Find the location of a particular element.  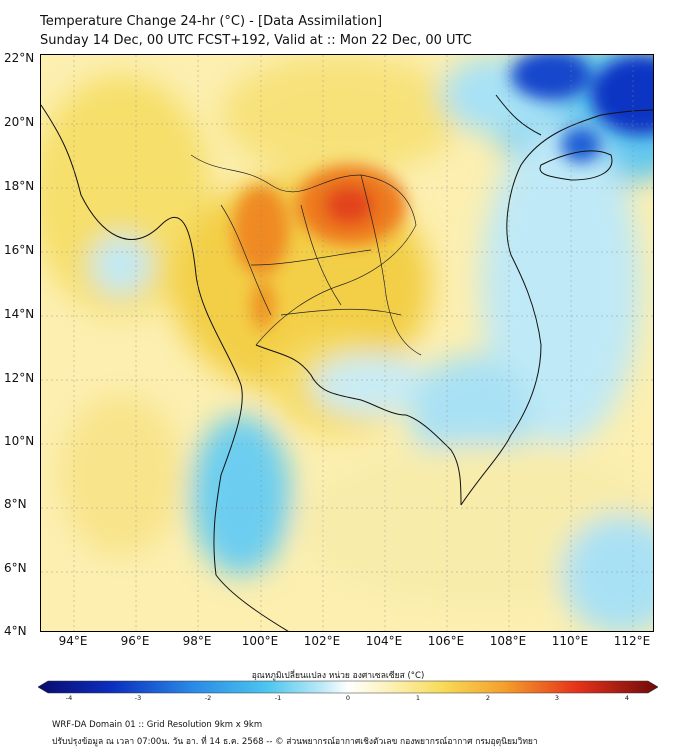

y-tick-label: 4°N is located at coordinates (15, 631).